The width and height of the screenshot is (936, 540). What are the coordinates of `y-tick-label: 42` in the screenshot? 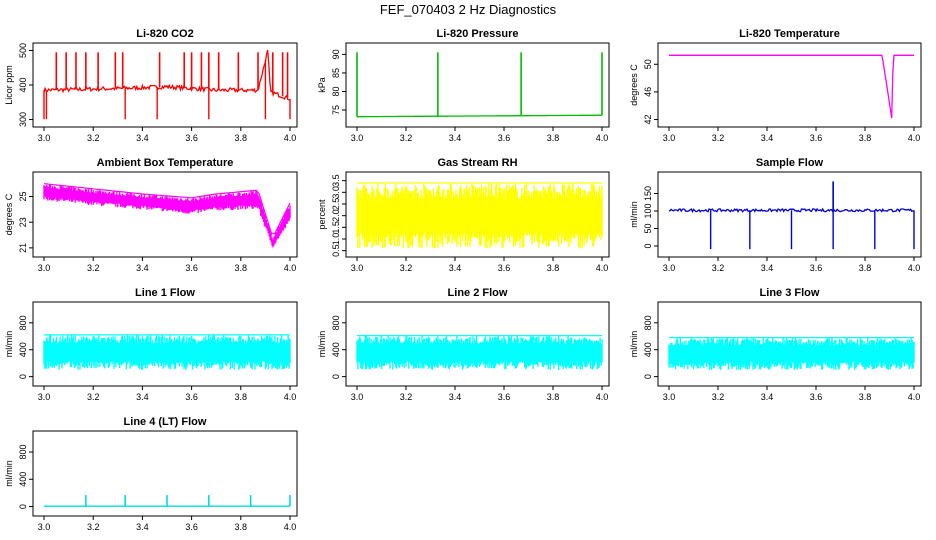 It's located at (648, 120).